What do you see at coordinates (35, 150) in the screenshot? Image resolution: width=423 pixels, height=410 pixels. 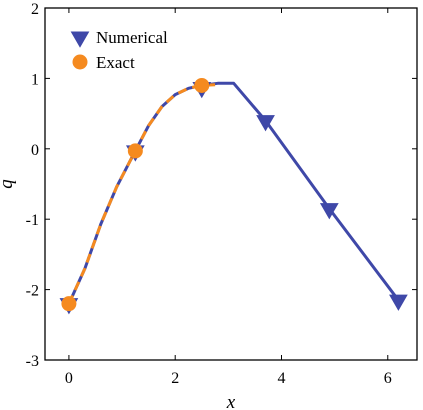 I see `y-tick-label: 0` at bounding box center [35, 150].